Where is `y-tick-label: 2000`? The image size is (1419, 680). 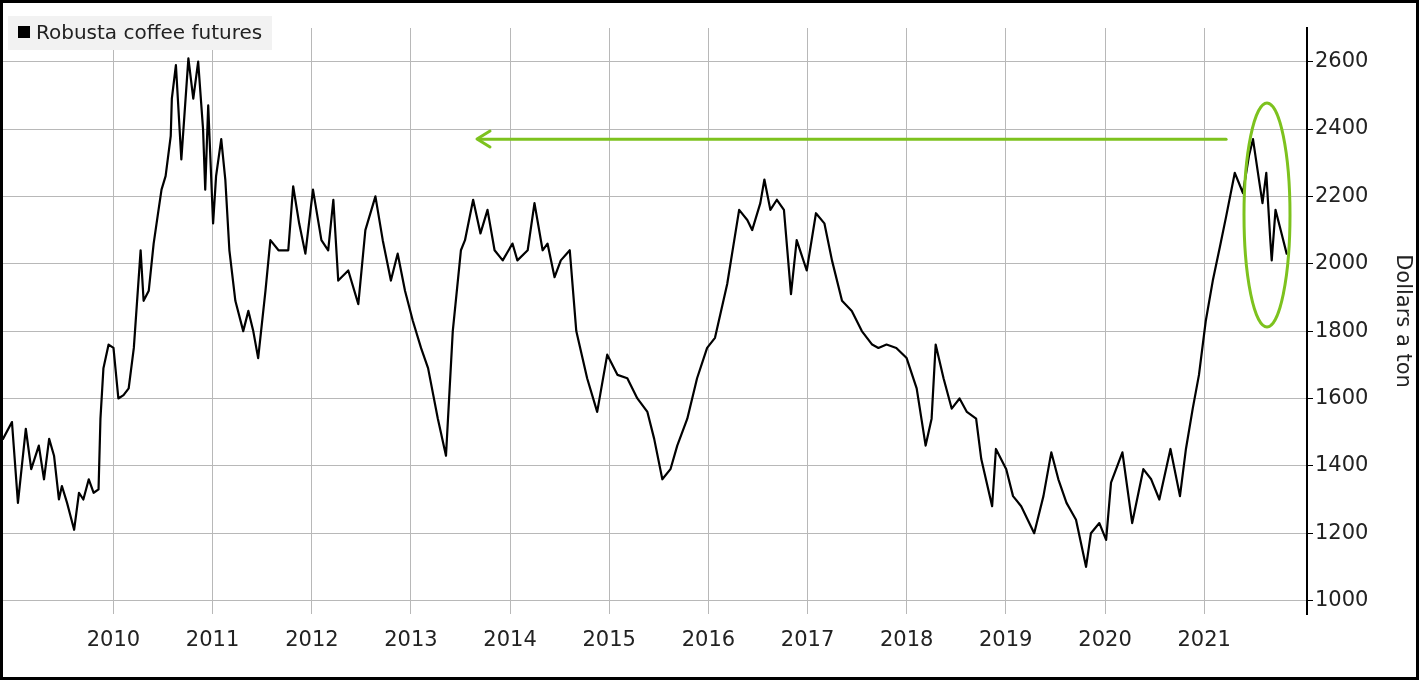 y-tick-label: 2000 is located at coordinates (1342, 262).